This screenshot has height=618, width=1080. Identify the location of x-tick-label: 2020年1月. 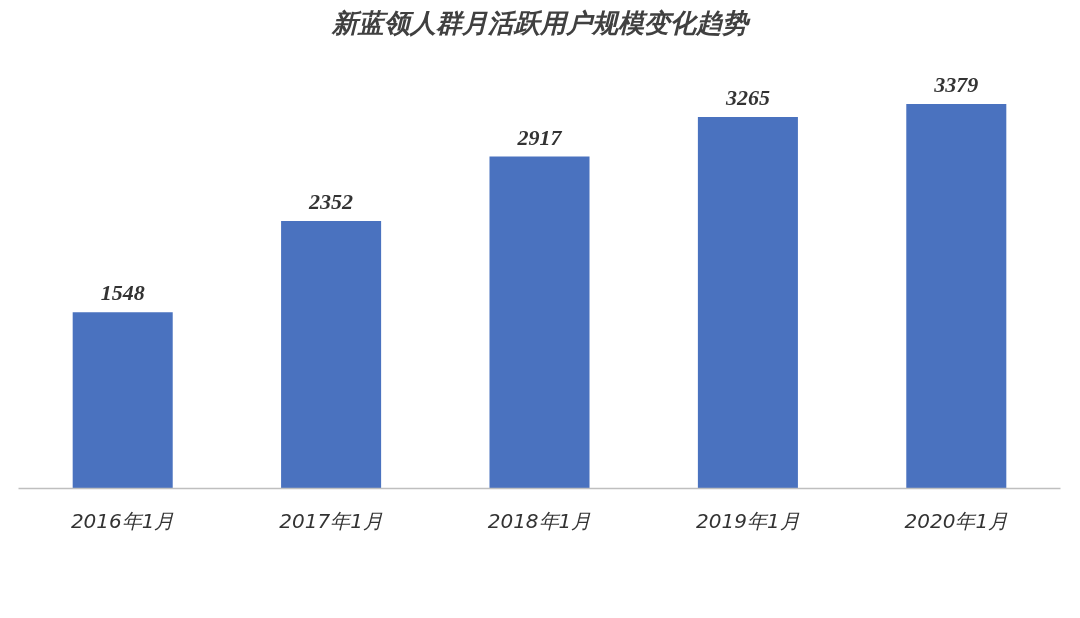
(956, 520).